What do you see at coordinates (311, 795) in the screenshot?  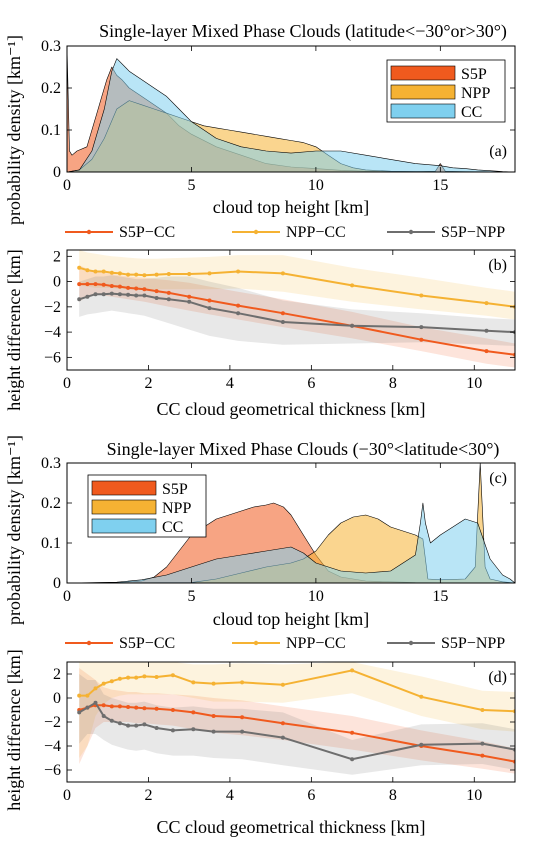 I see `x-tick-label: 6` at bounding box center [311, 795].